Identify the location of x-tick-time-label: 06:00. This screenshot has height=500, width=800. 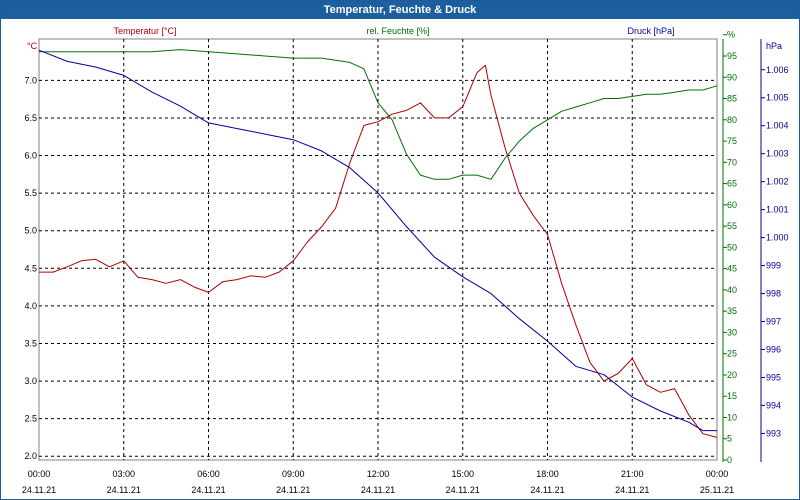
(208, 474).